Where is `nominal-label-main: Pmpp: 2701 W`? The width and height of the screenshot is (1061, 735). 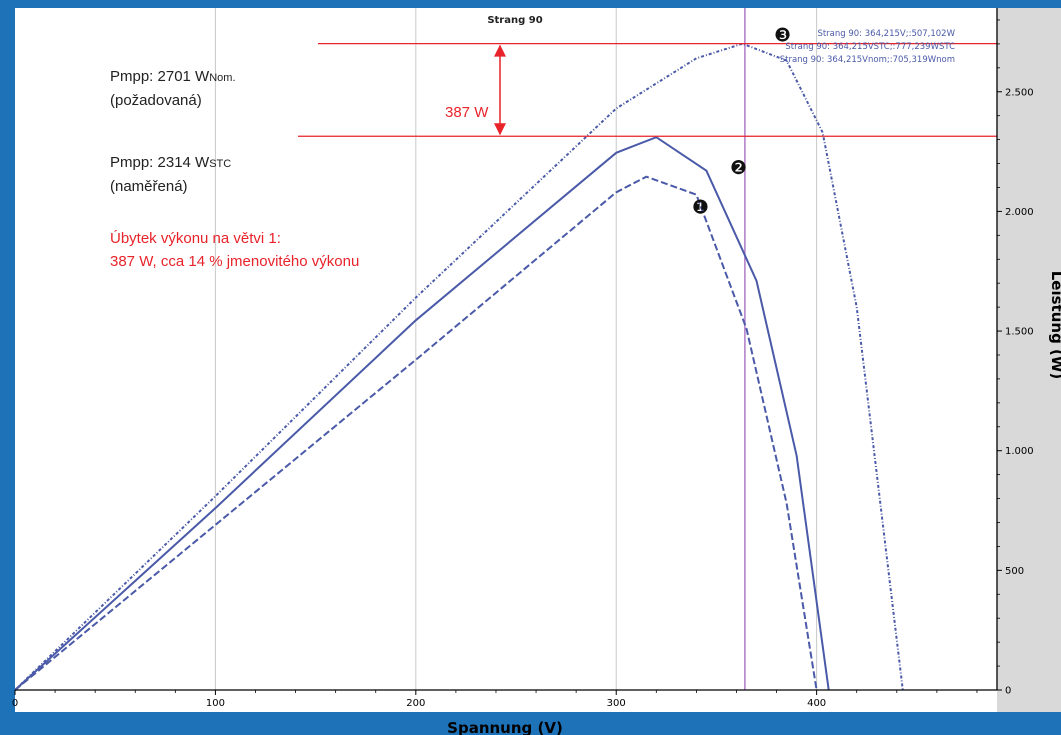
nominal-label-main: Pmpp: 2701 W is located at coordinates (160, 76).